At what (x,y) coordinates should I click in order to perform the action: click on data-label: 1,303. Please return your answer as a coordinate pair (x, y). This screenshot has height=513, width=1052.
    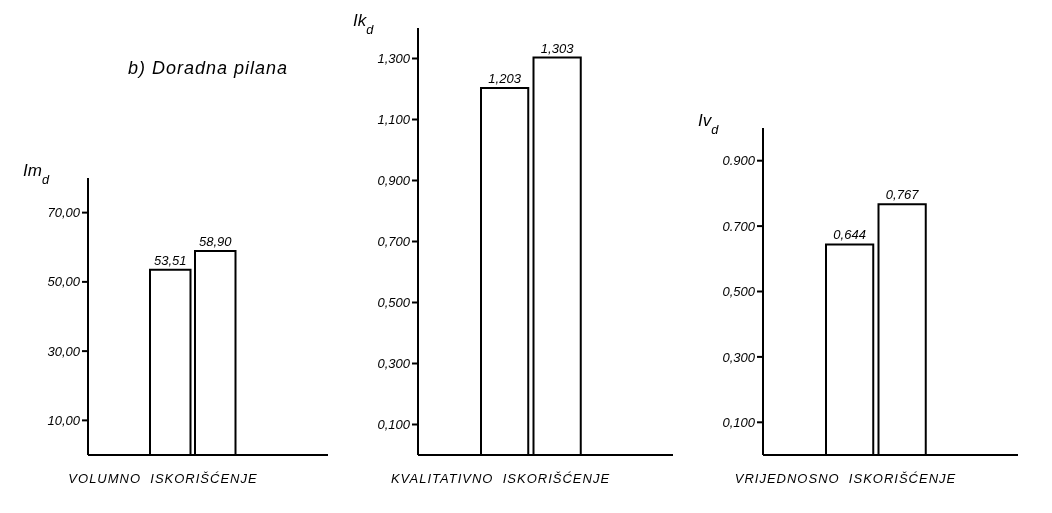
    Looking at the image, I should click on (557, 48).